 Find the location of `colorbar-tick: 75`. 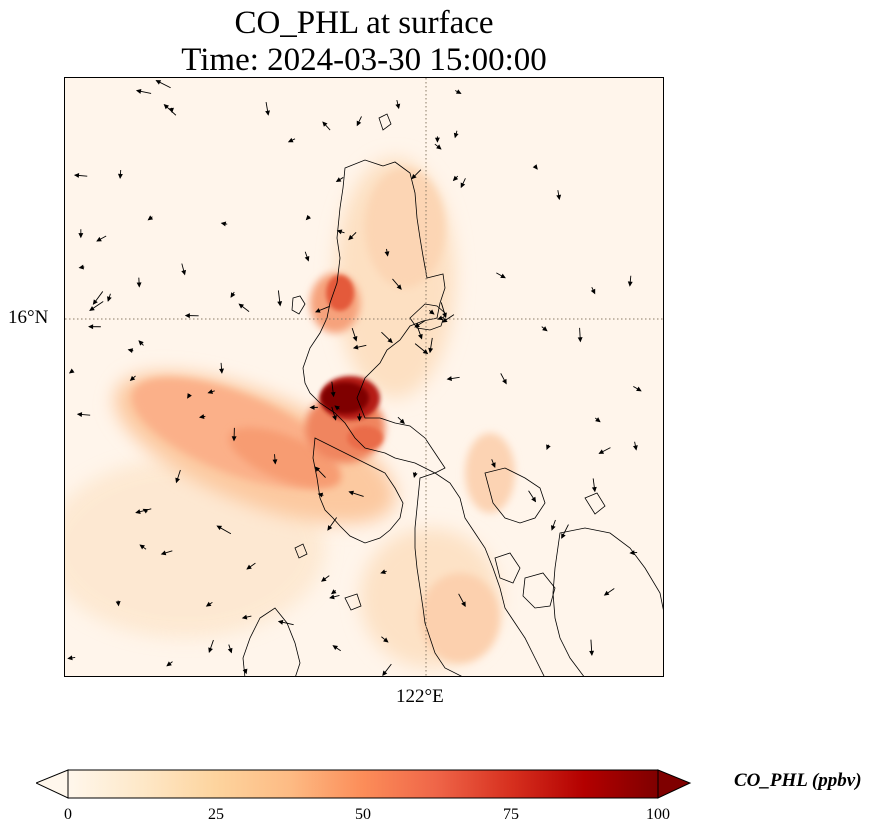

colorbar-tick: 75 is located at coordinates (511, 814).